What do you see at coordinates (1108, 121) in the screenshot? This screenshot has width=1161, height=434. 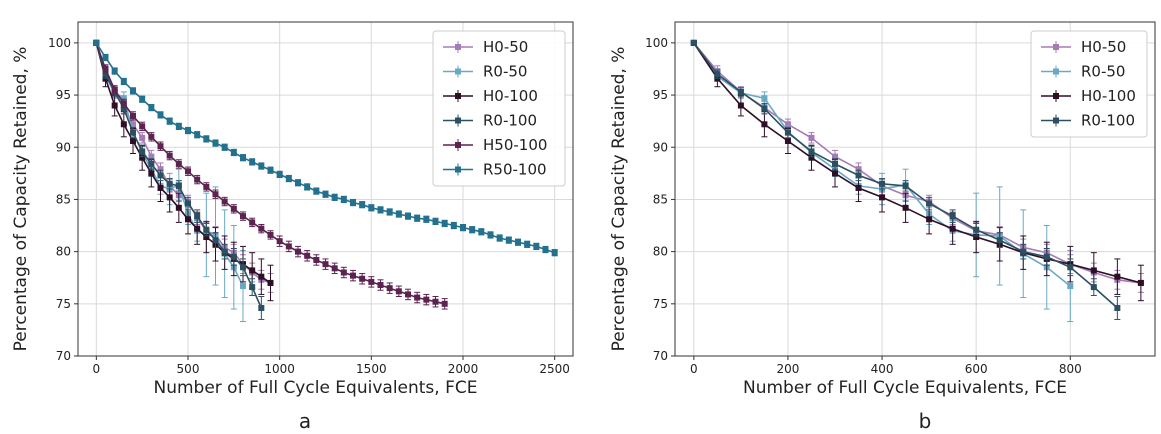 I see `legend-label: R0-100` at bounding box center [1108, 121].